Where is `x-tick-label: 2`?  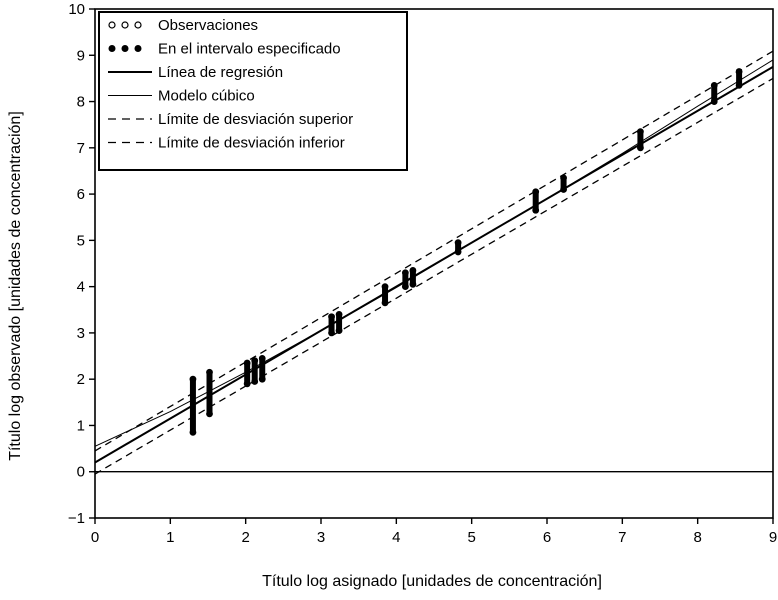
x-tick-label: 2 is located at coordinates (245, 537).